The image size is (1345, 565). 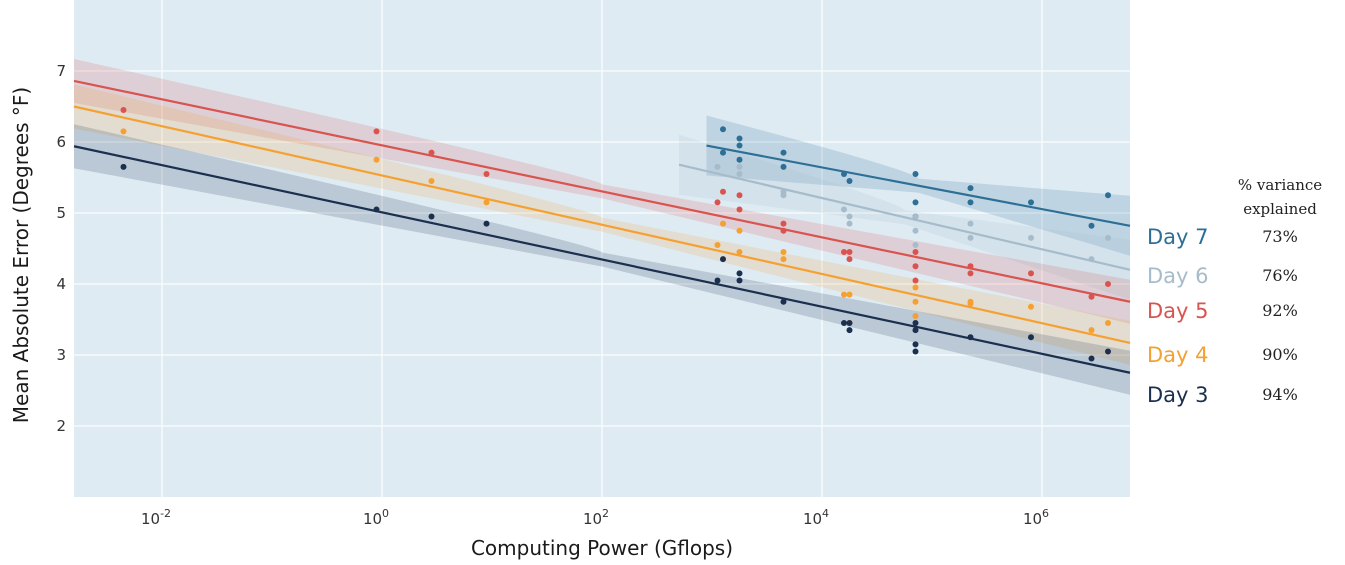 I want to click on legend-header-line-2: explained, so click(x=1280, y=209).